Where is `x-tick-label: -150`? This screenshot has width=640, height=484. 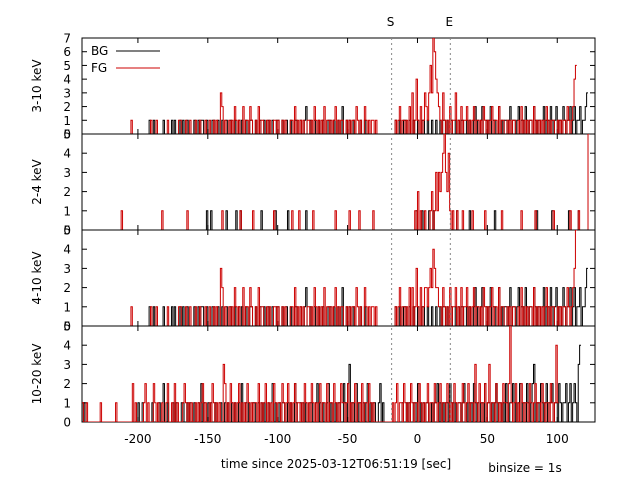
x-tick-label: -150 is located at coordinates (207, 439).